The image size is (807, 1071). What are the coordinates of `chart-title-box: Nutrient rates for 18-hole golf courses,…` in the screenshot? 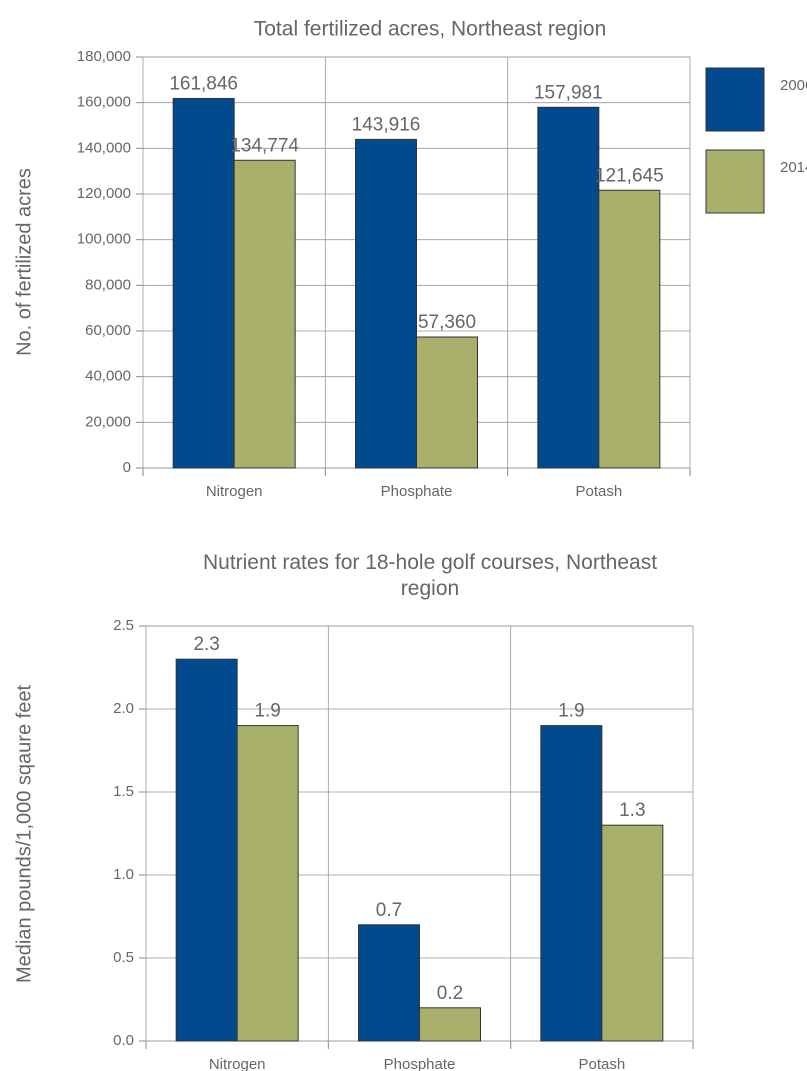 It's located at (430, 575).